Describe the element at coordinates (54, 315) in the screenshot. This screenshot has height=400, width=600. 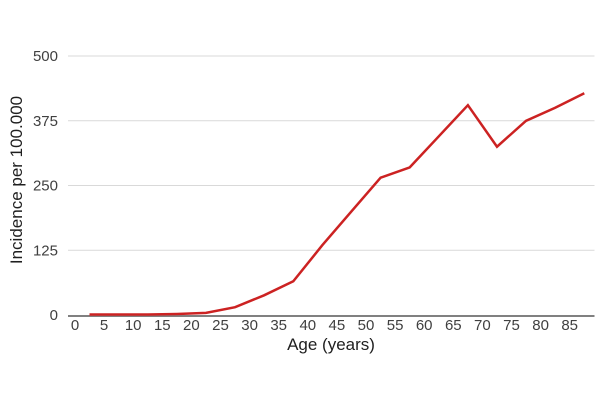
I see `y-tick-0: 0` at that location.